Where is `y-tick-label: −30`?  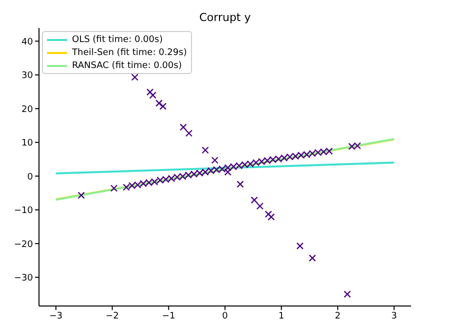
y-tick-label: −30 is located at coordinates (24, 279).